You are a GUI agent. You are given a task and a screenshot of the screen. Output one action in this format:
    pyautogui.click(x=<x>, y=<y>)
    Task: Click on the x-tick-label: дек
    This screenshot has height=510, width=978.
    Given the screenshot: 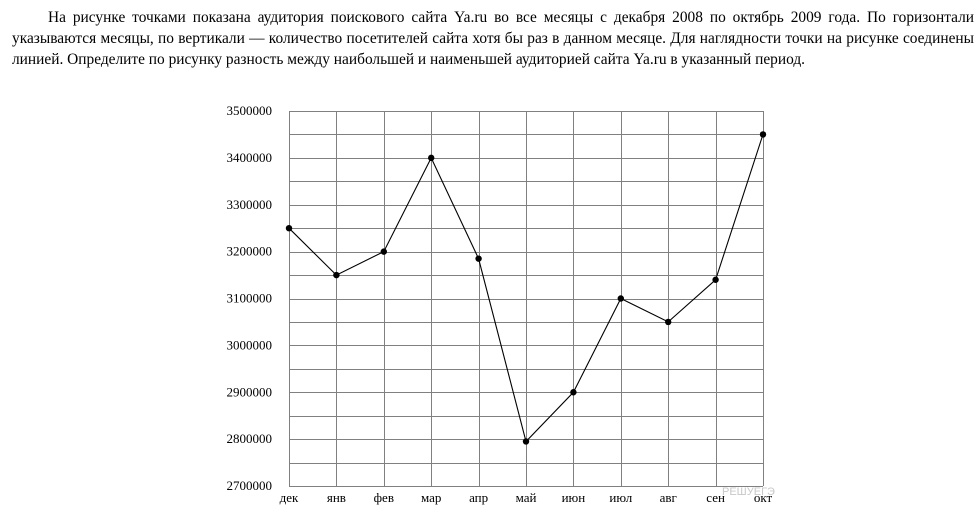 What is the action you would take?
    pyautogui.click(x=289, y=497)
    